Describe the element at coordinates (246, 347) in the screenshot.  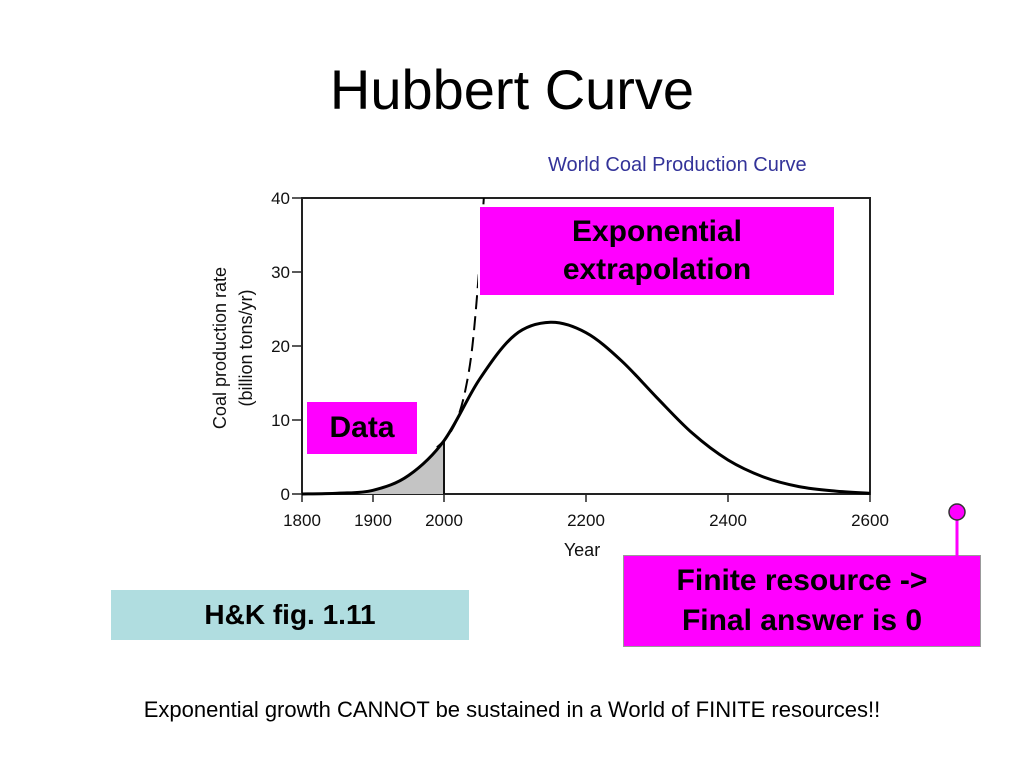
I see `y-axis-units: (billion tons/yr)` at that location.